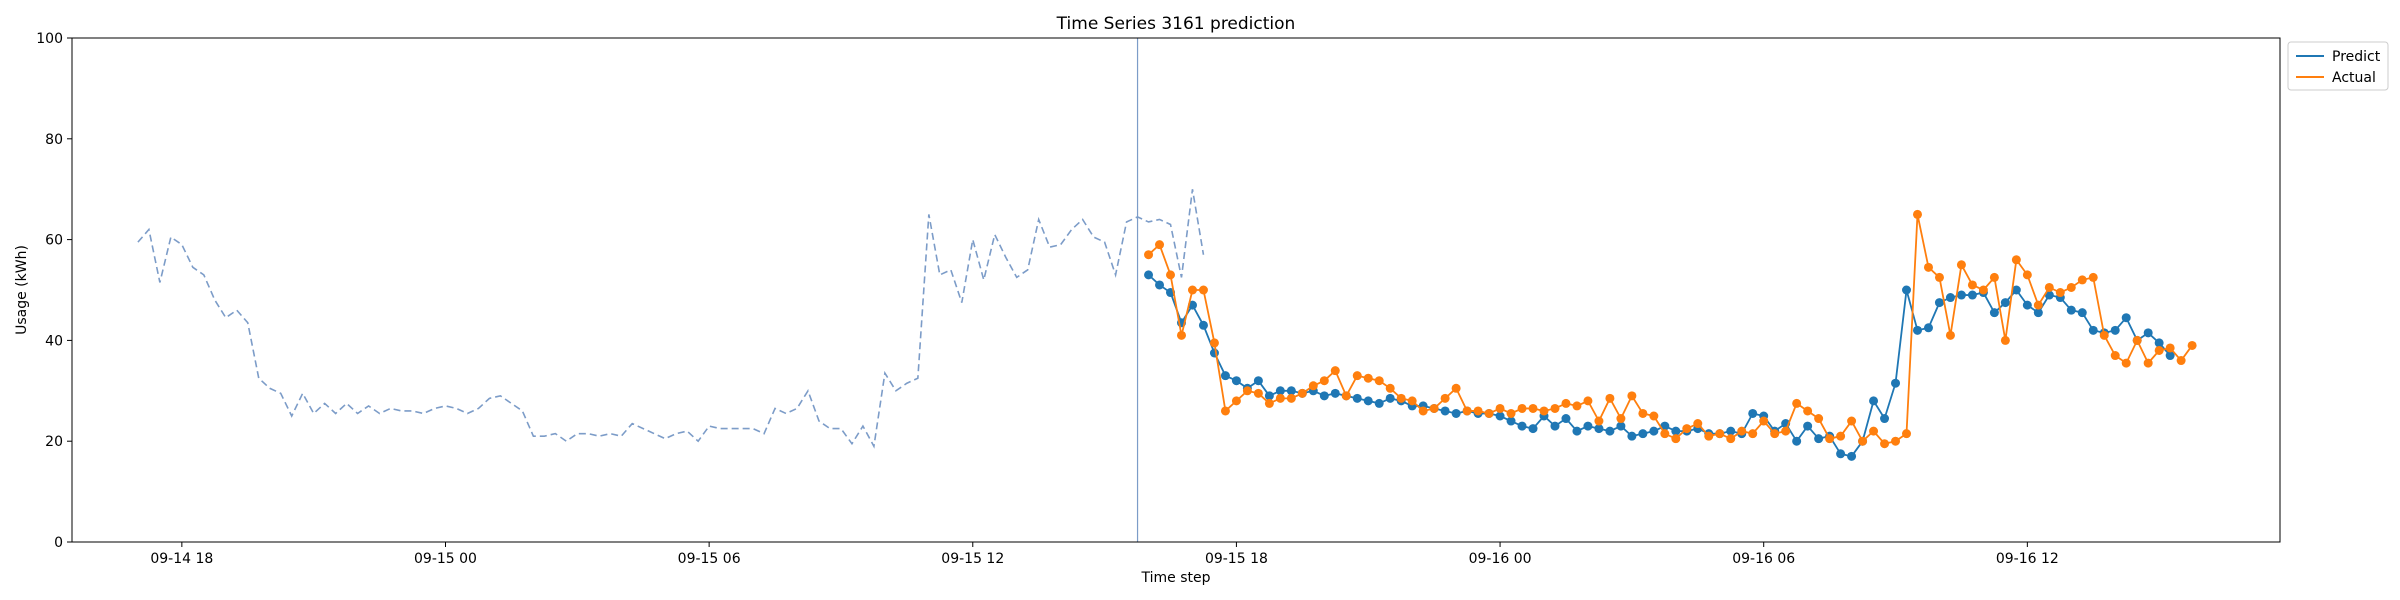 This screenshot has height=600, width=2400. What do you see at coordinates (1236, 559) in the screenshot?
I see `x-tick-label: 09-15 18` at bounding box center [1236, 559].